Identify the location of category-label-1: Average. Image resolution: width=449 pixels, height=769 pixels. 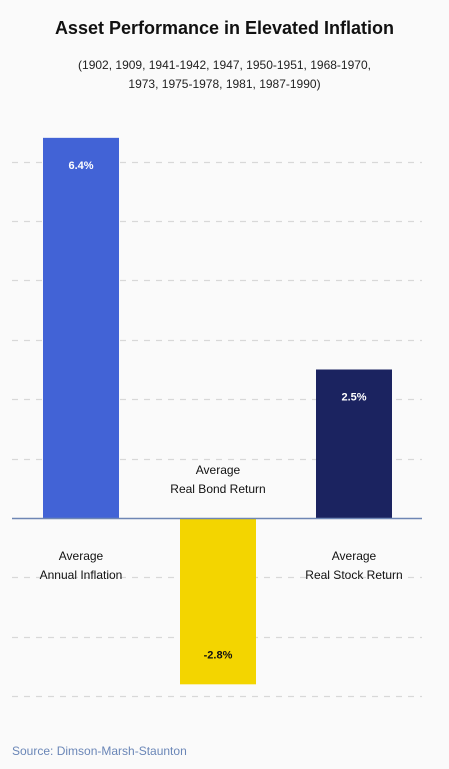
(81, 556).